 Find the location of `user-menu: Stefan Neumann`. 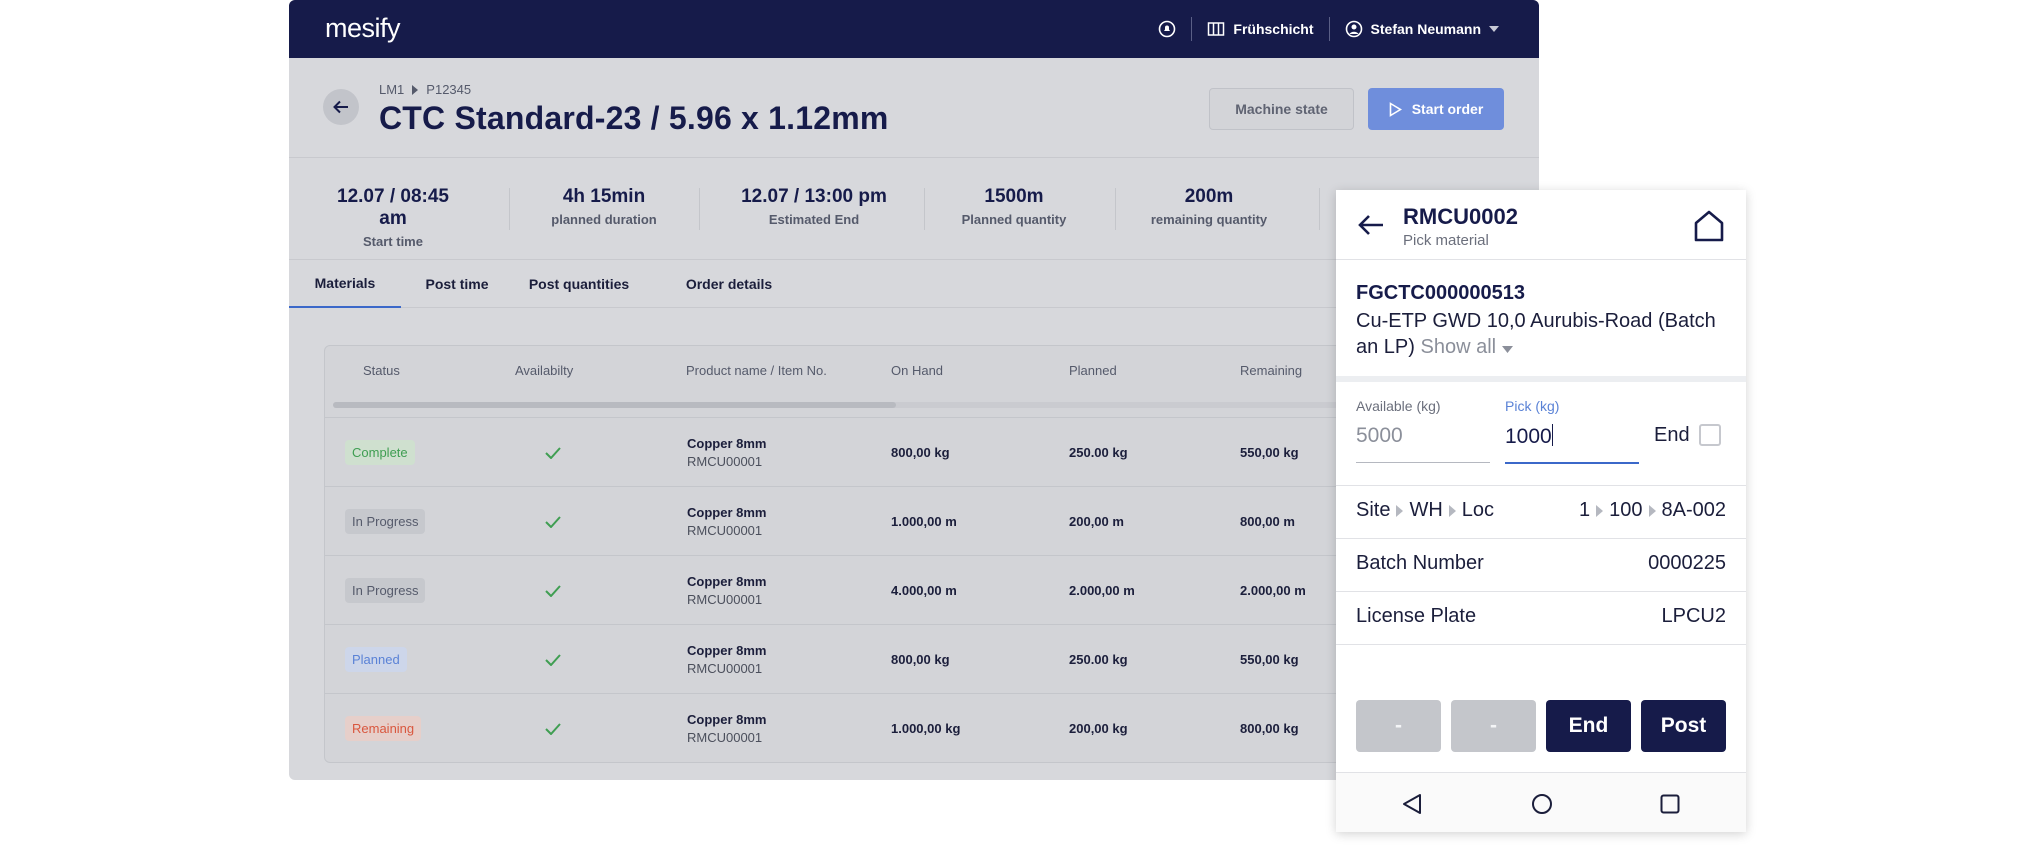

user-menu: Stefan Neumann is located at coordinates (1422, 29).